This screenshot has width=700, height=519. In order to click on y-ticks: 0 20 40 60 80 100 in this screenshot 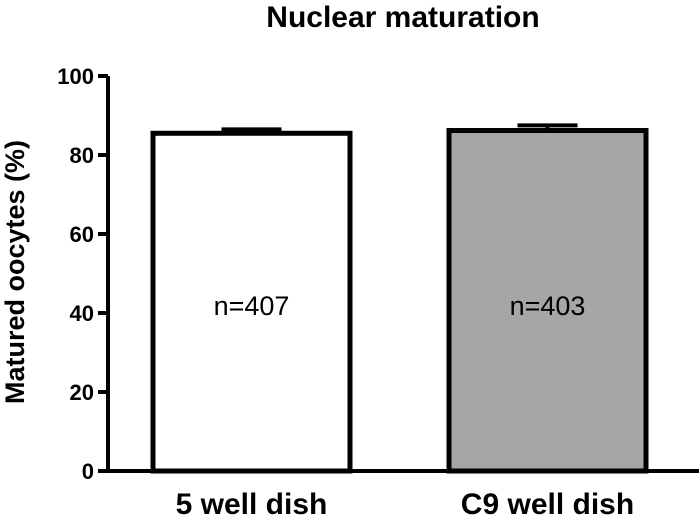, I will do `click(82, 274)`.